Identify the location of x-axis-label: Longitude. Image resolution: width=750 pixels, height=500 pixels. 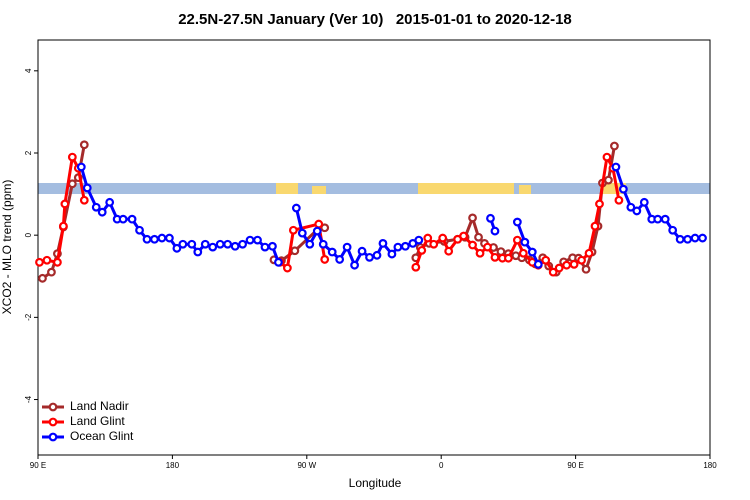
(375, 483).